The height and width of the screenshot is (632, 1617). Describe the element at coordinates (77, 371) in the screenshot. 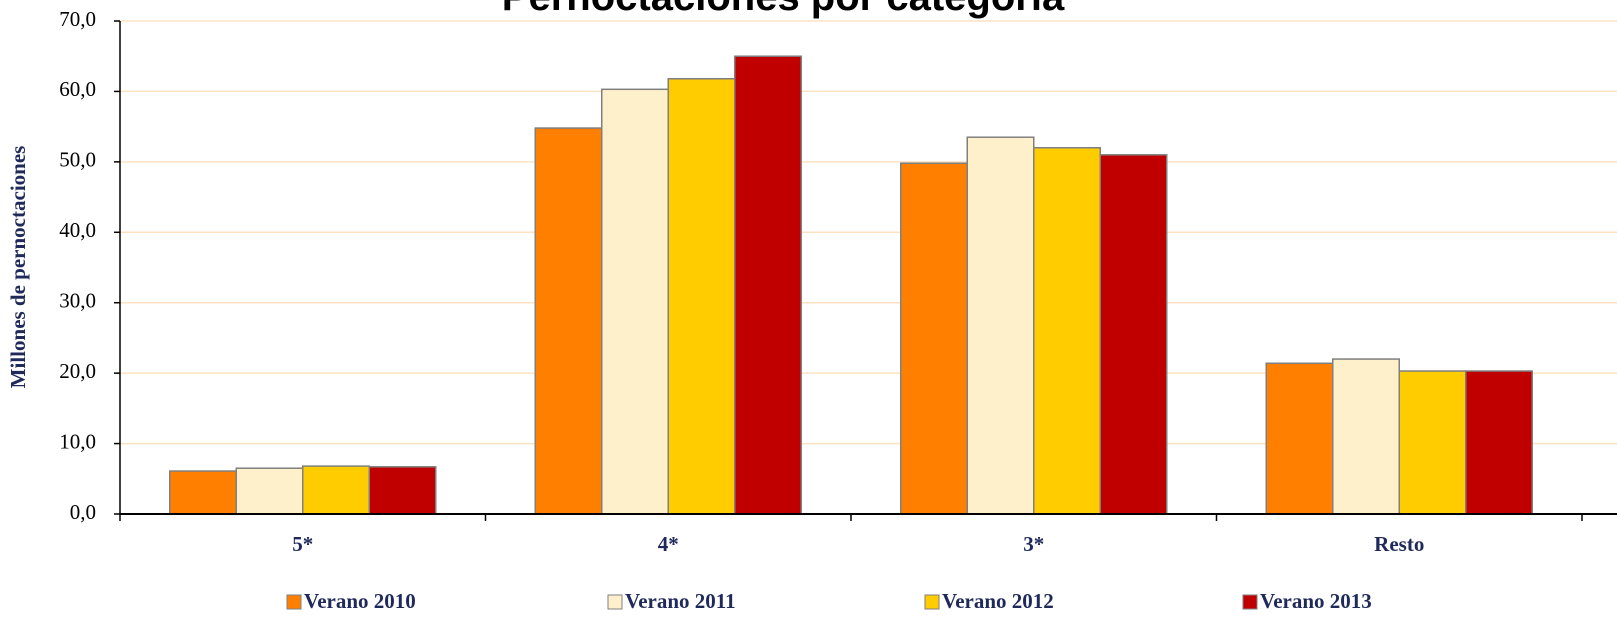

I see `y-tick-label: 20,0` at that location.